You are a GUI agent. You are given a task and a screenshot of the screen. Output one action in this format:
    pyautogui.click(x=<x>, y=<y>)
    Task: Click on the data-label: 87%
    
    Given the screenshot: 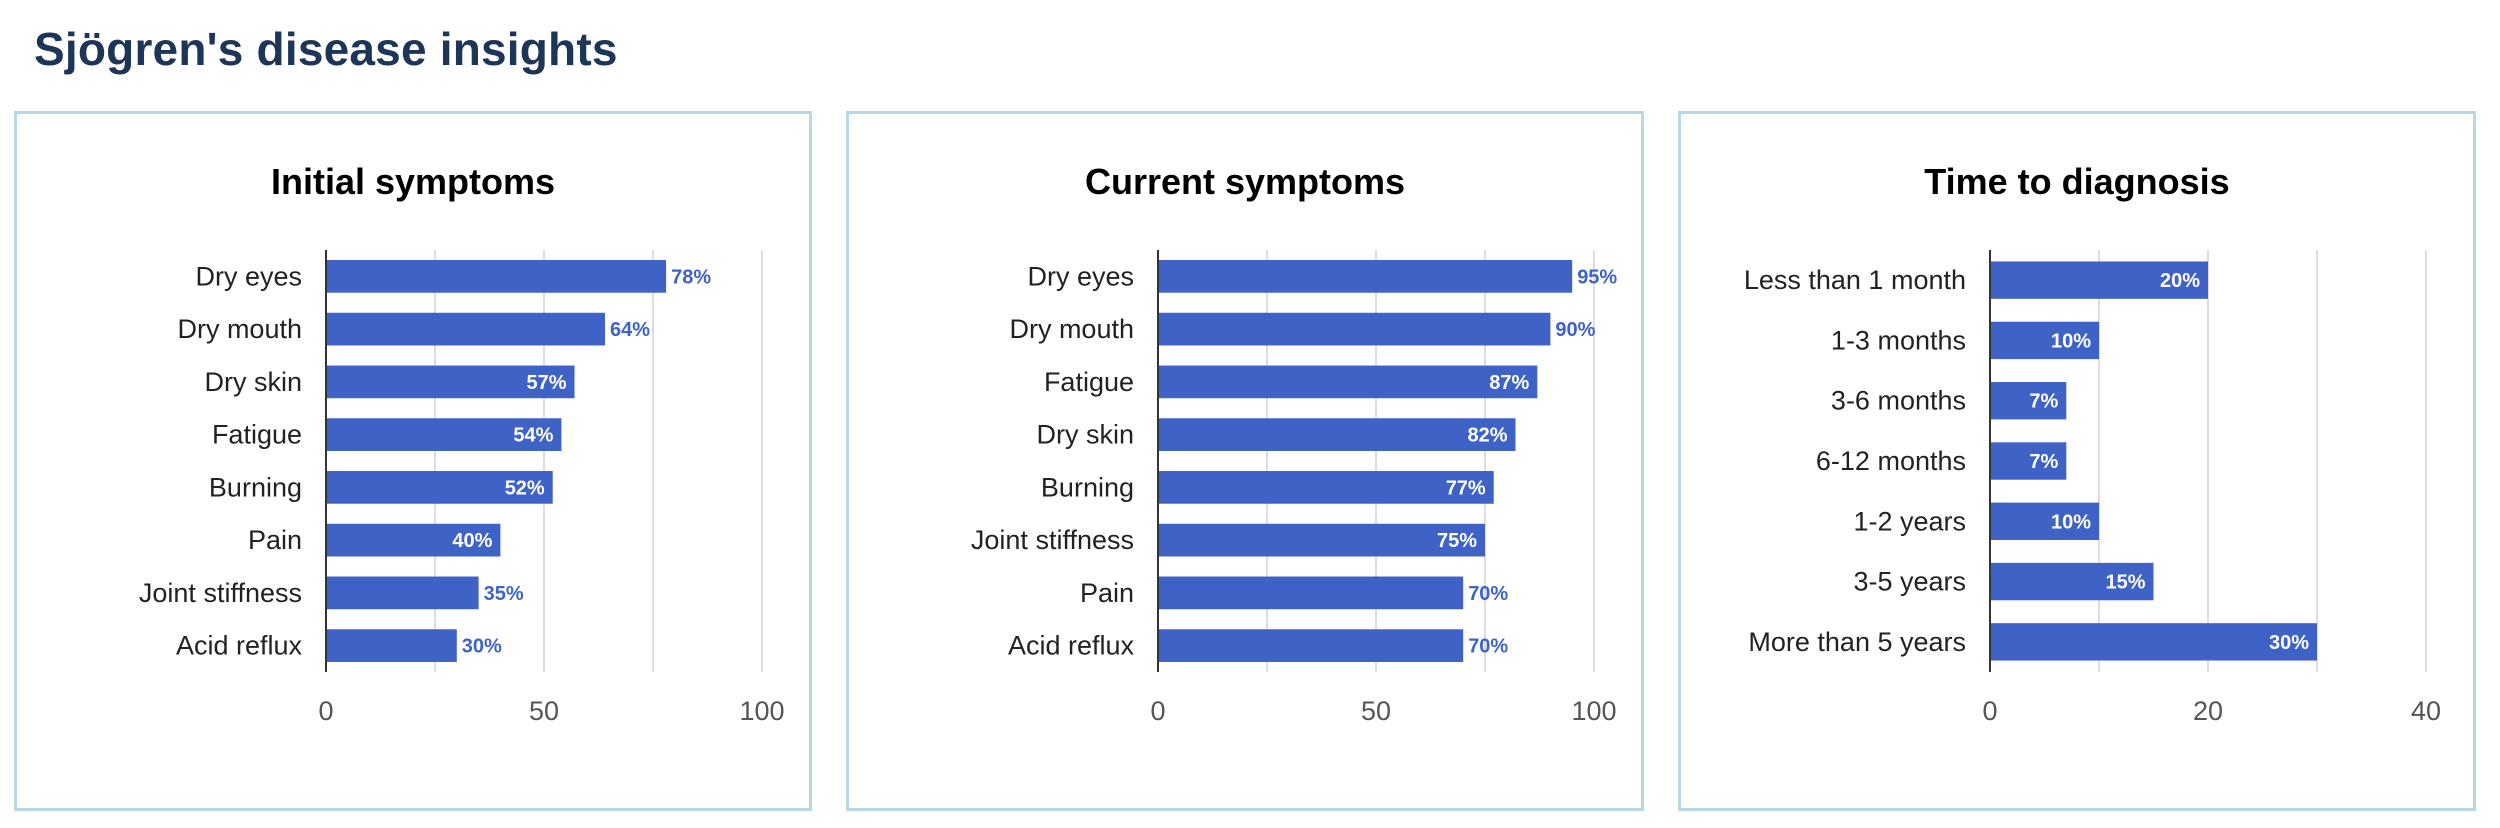 What is the action you would take?
    pyautogui.click(x=1509, y=383)
    